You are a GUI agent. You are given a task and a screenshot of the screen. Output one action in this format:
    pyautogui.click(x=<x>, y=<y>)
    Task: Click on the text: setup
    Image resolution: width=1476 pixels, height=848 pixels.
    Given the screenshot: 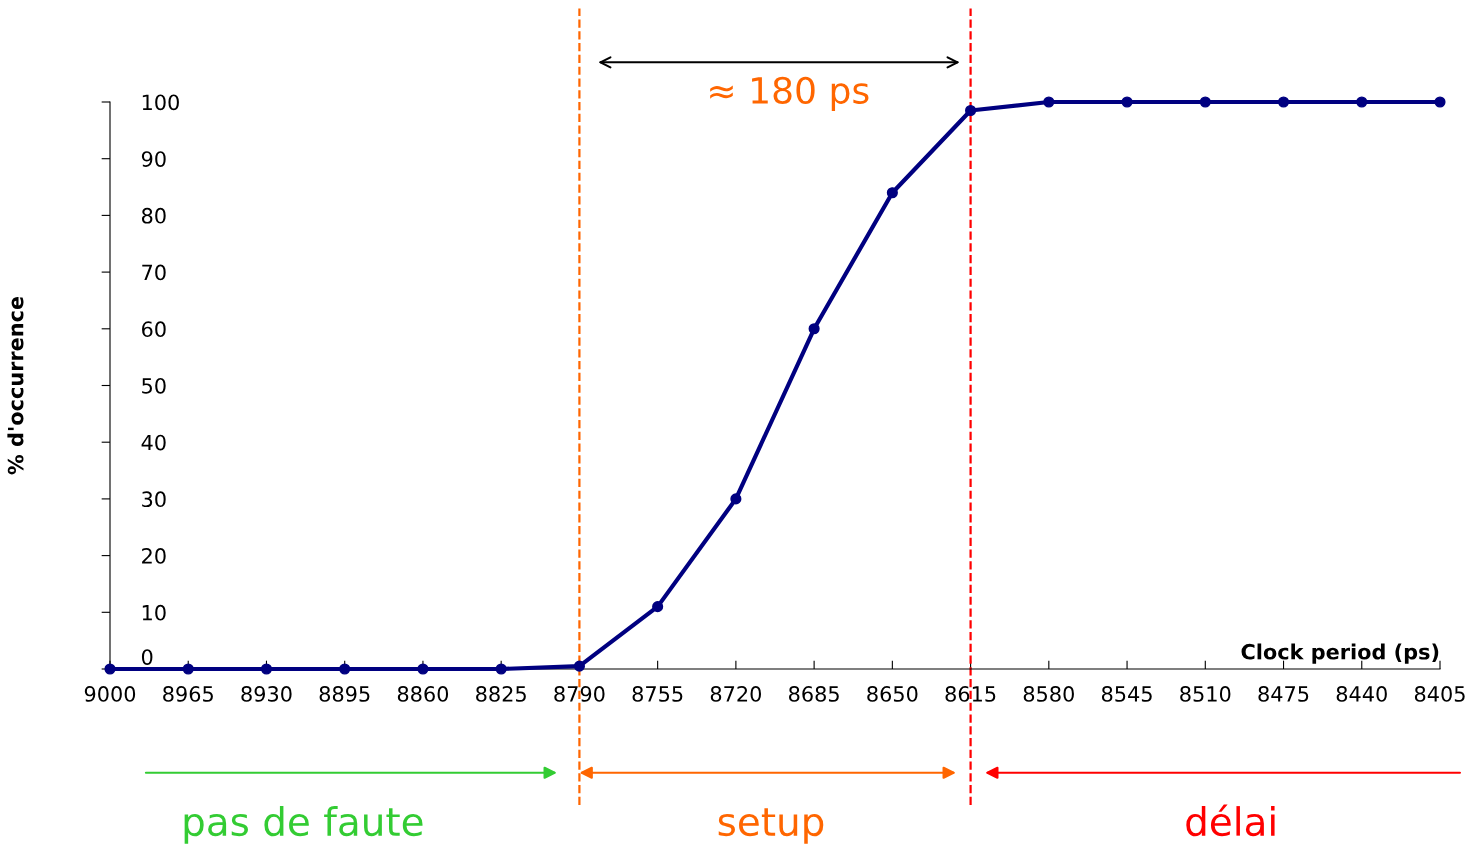 What is the action you would take?
    pyautogui.click(x=771, y=826)
    